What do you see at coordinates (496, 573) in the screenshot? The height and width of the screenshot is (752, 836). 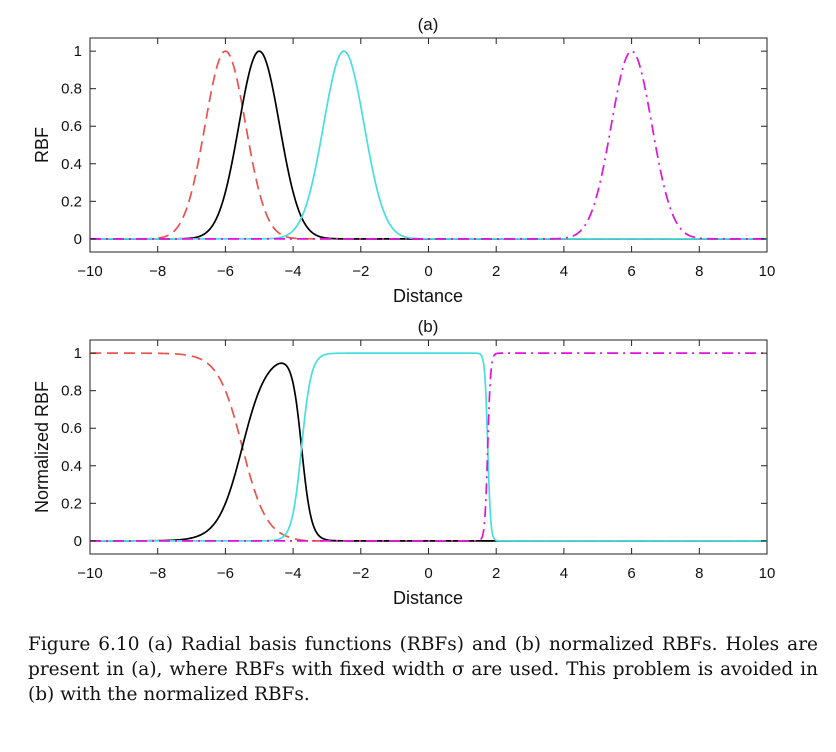 I see `chart-b-x-tick-label: 2` at bounding box center [496, 573].